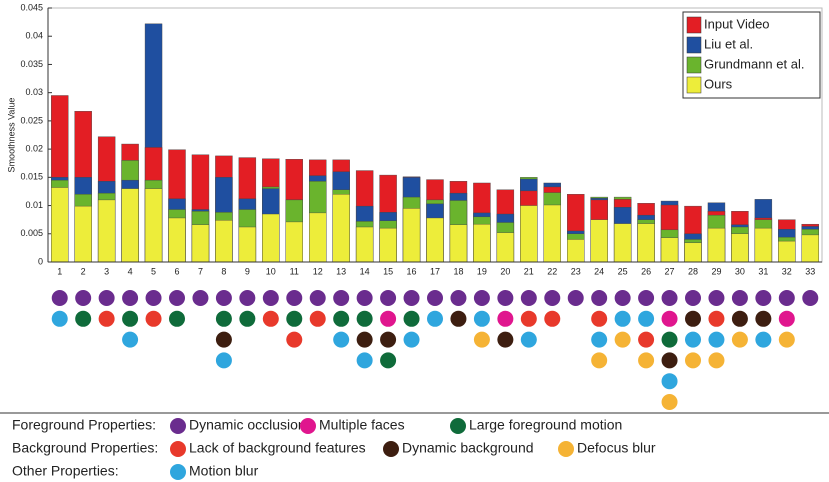 Image resolution: width=829 pixels, height=482 pixels. Describe the element at coordinates (388, 271) in the screenshot. I see `x-tick-label: 15` at that location.